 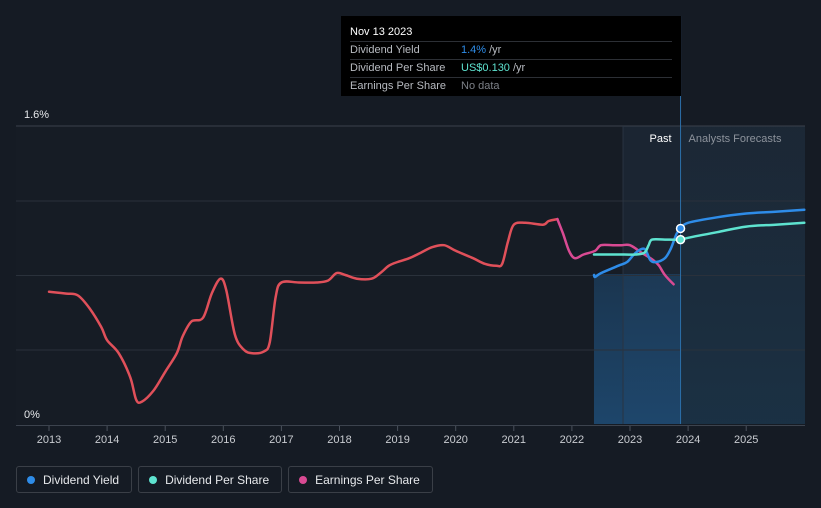 What do you see at coordinates (680, 239) in the screenshot?
I see `marker-dividend-per-share` at bounding box center [680, 239].